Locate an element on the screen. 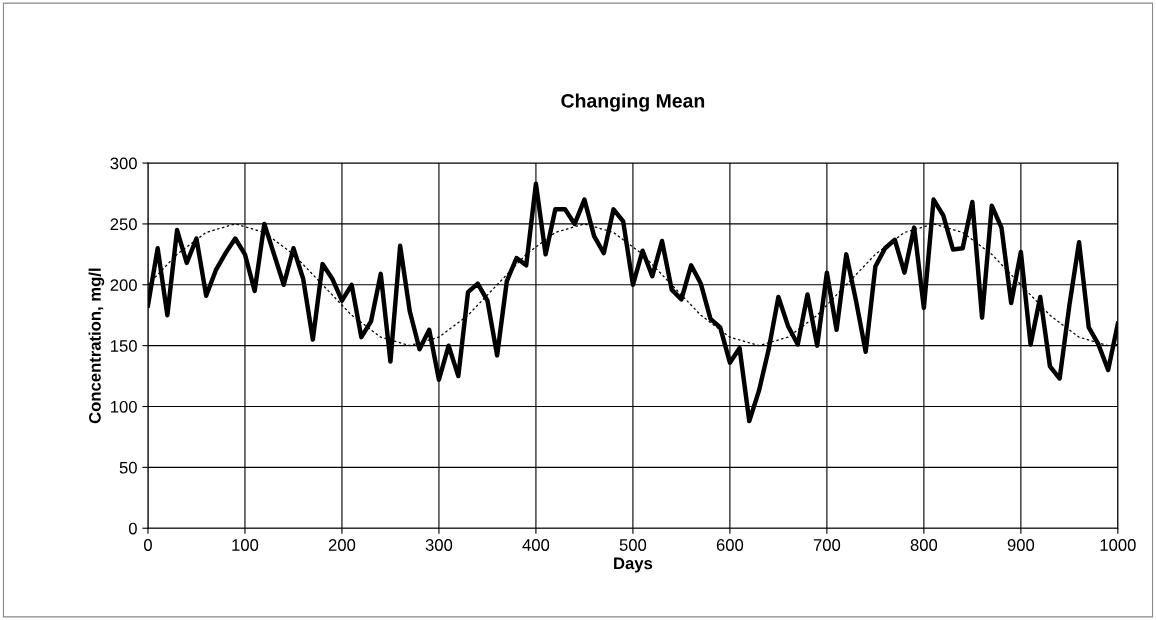  x-axis-title: Days is located at coordinates (633, 565).